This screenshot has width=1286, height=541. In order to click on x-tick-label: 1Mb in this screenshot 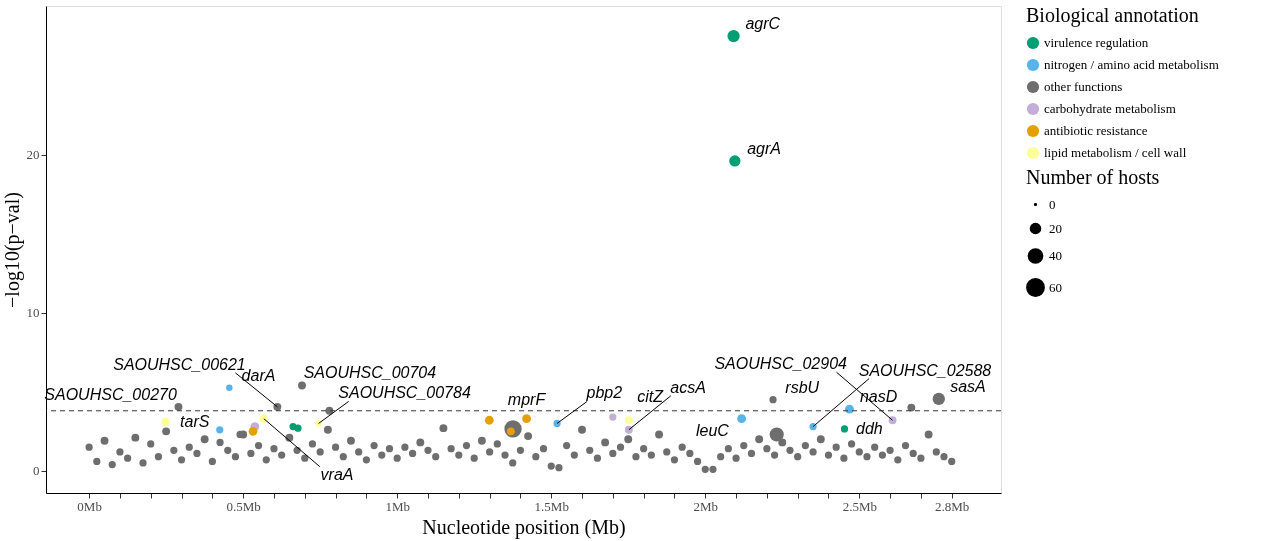, I will do `click(397, 506)`.